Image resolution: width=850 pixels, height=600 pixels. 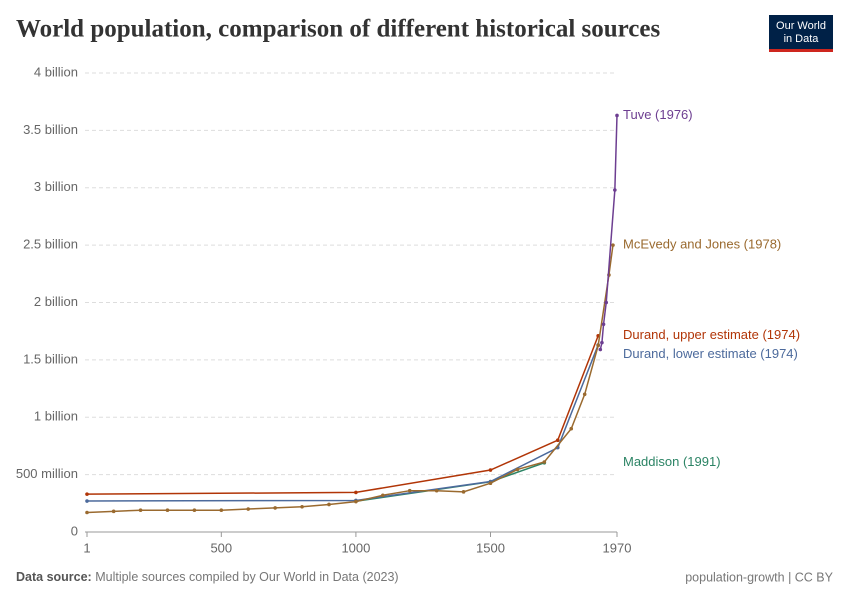 What do you see at coordinates (355, 547) in the screenshot?
I see `x-tick-label: 1000` at bounding box center [355, 547].